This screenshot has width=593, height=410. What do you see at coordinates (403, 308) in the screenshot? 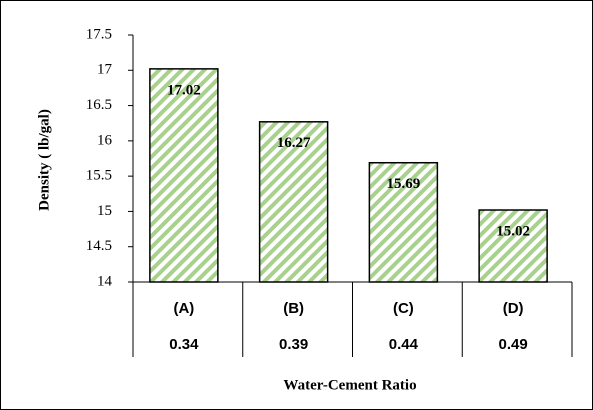
I see `x-tick-label: (C)` at bounding box center [403, 308].